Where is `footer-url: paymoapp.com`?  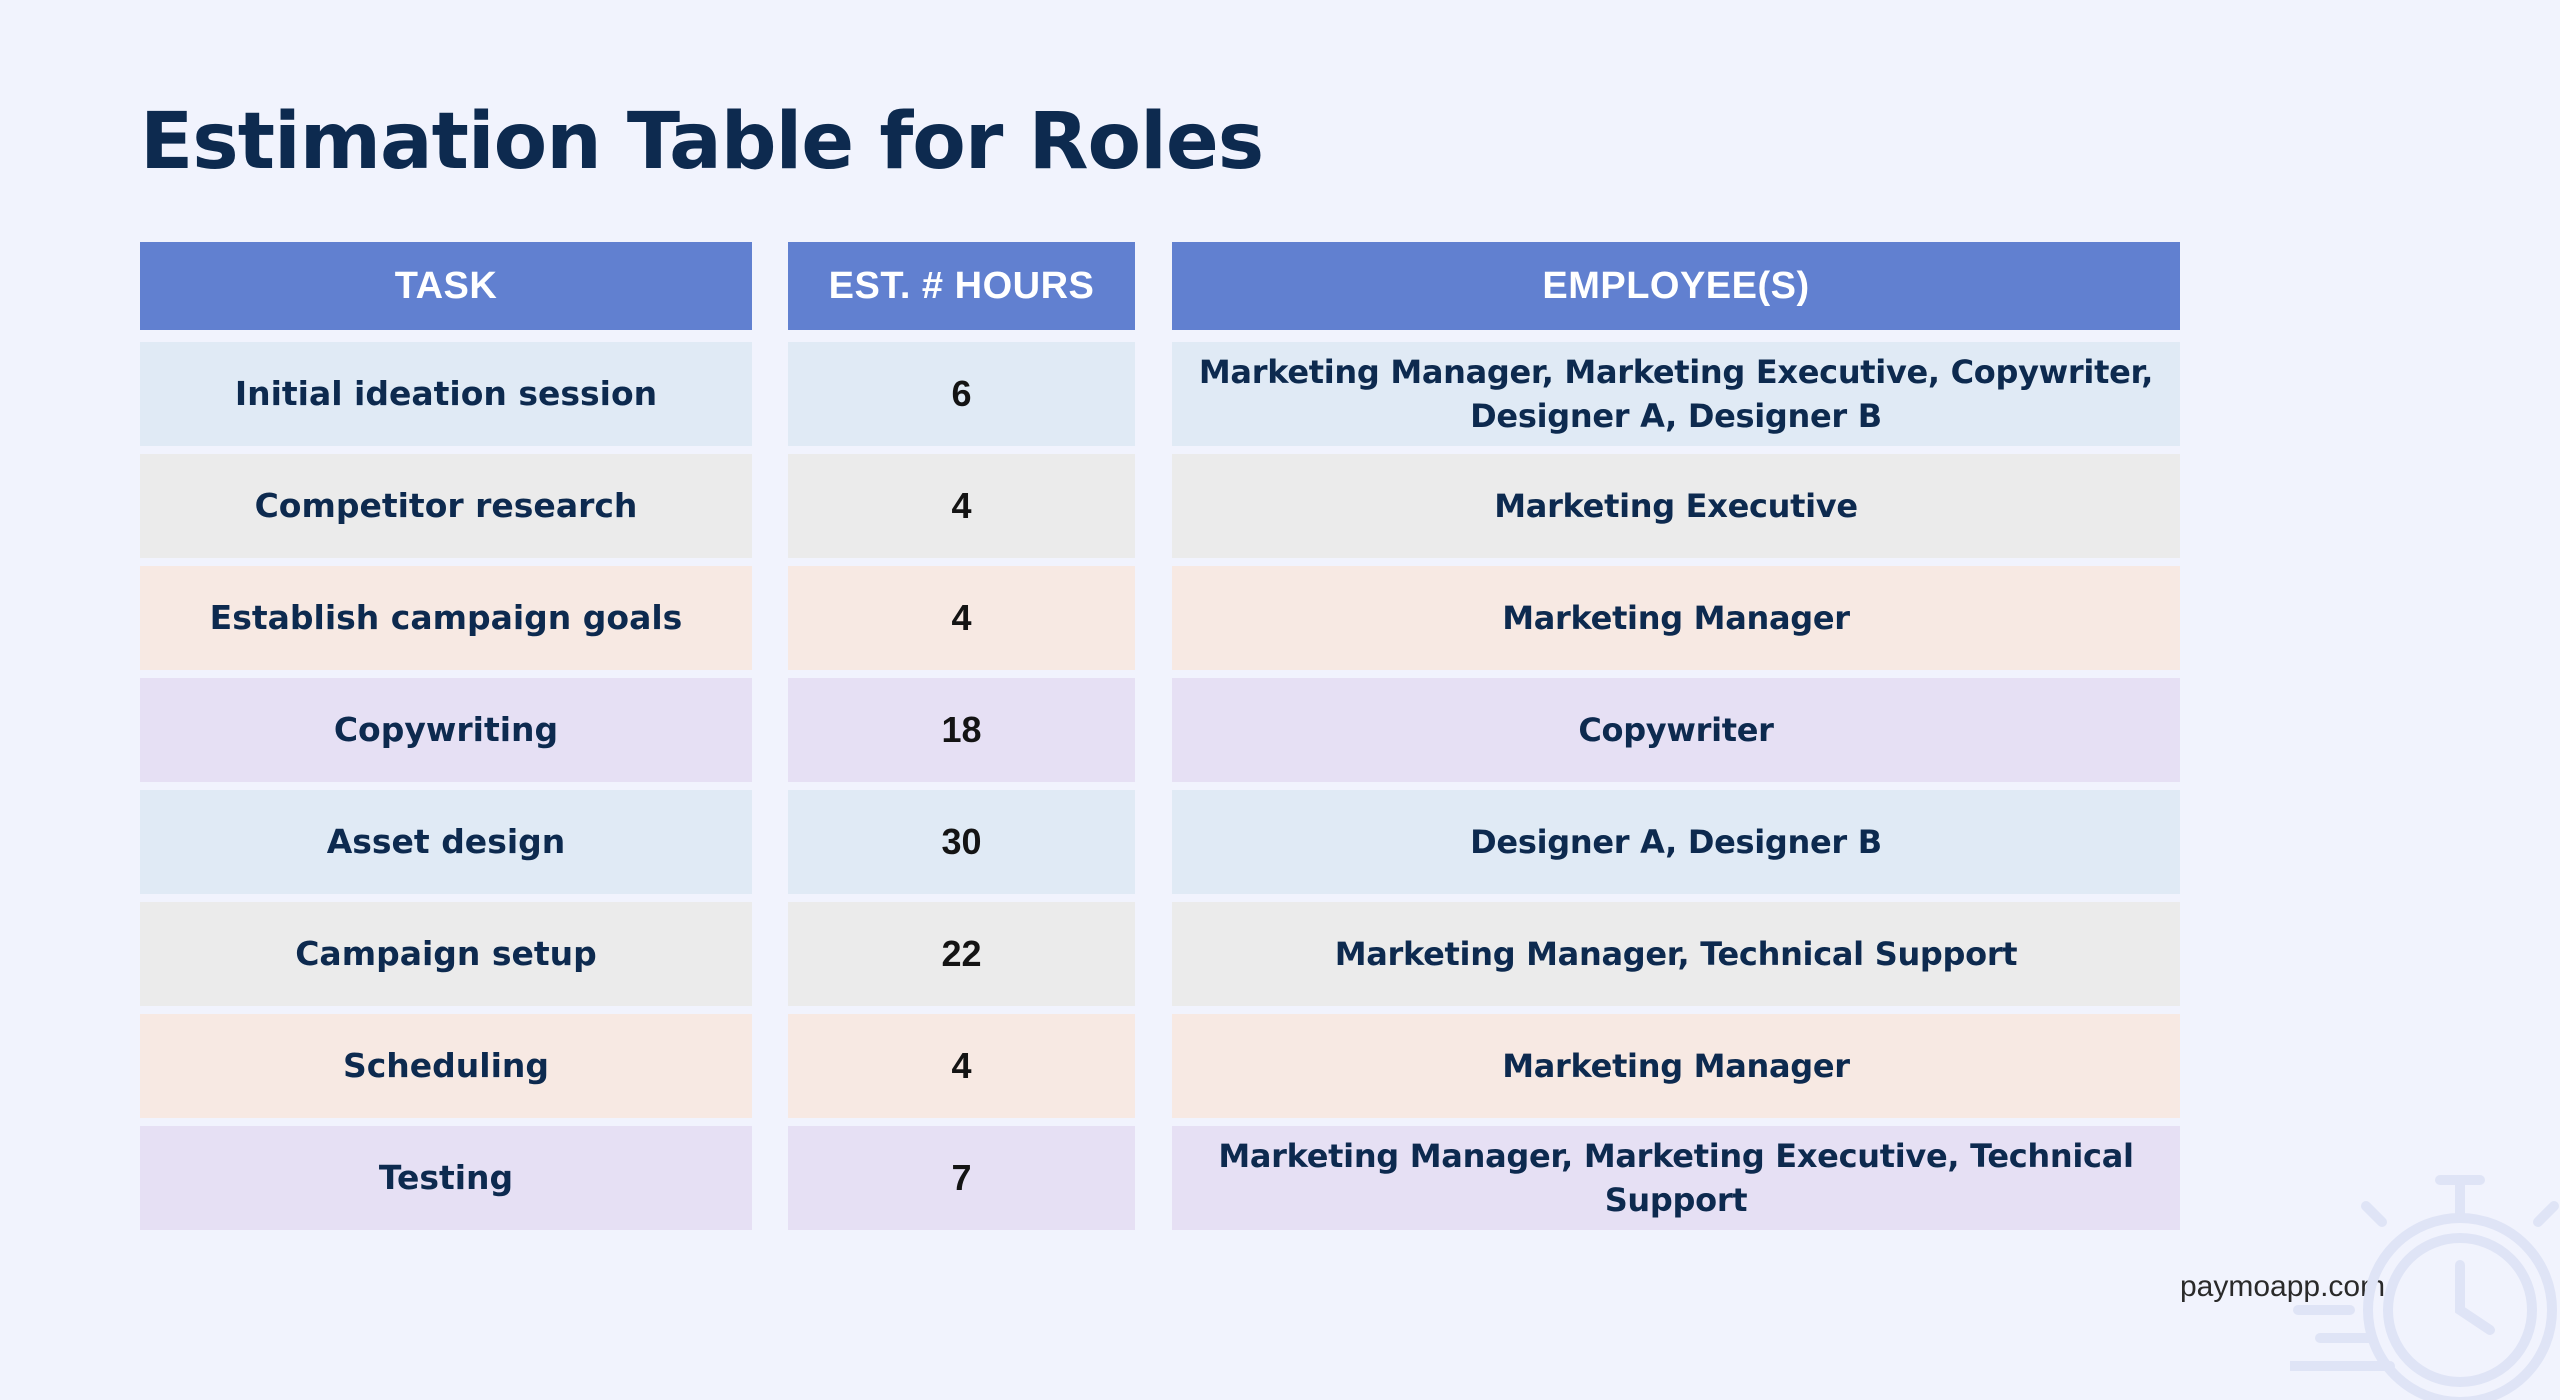
footer-url: paymoapp.com is located at coordinates (2283, 1286).